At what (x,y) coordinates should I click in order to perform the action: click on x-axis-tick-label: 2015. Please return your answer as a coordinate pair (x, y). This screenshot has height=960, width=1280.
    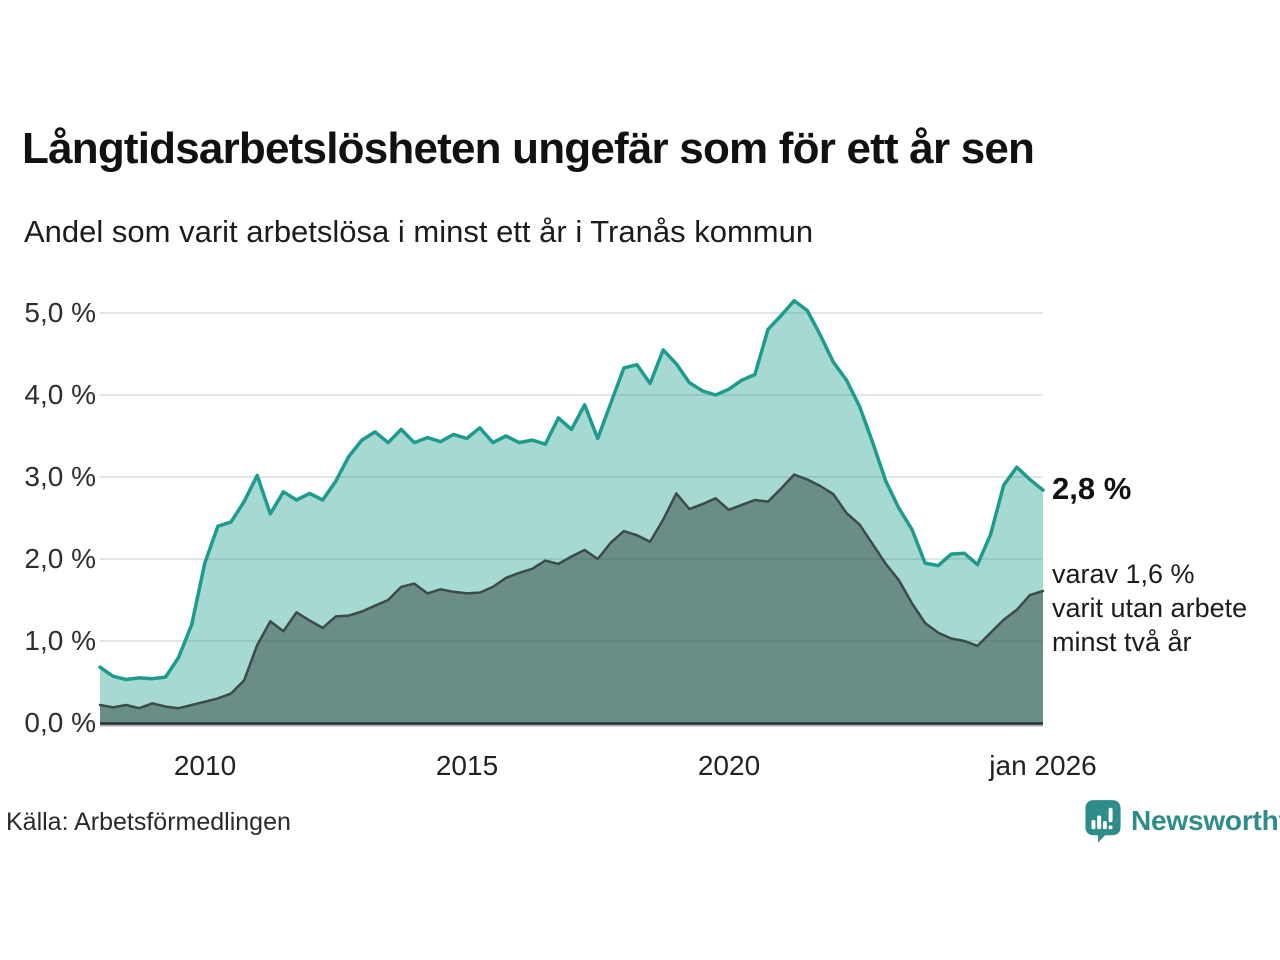
    Looking at the image, I should click on (467, 765).